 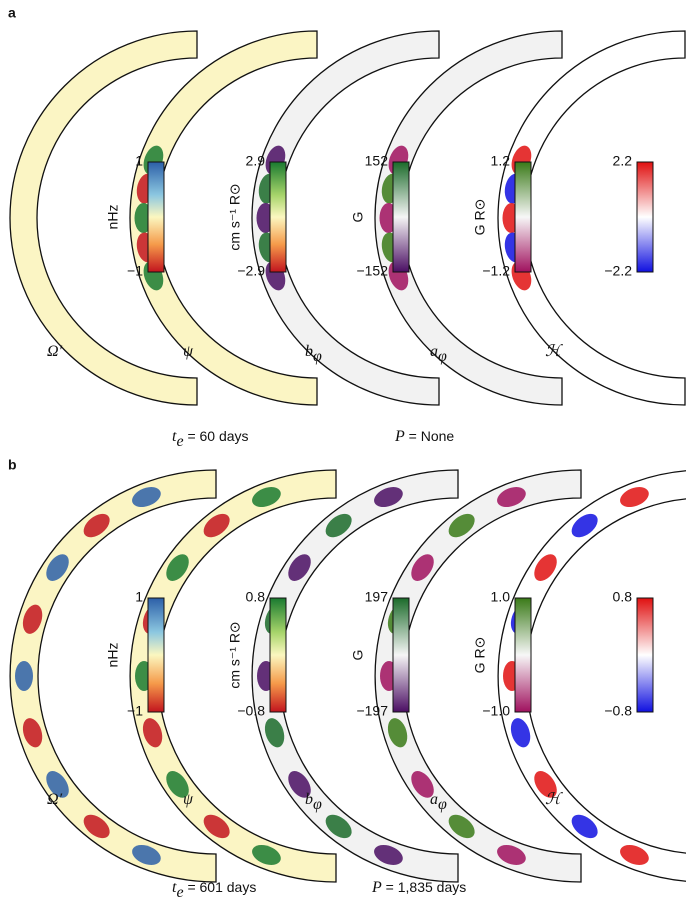 What do you see at coordinates (216, 436) in the screenshot?
I see `caption-text: = 60 days` at bounding box center [216, 436].